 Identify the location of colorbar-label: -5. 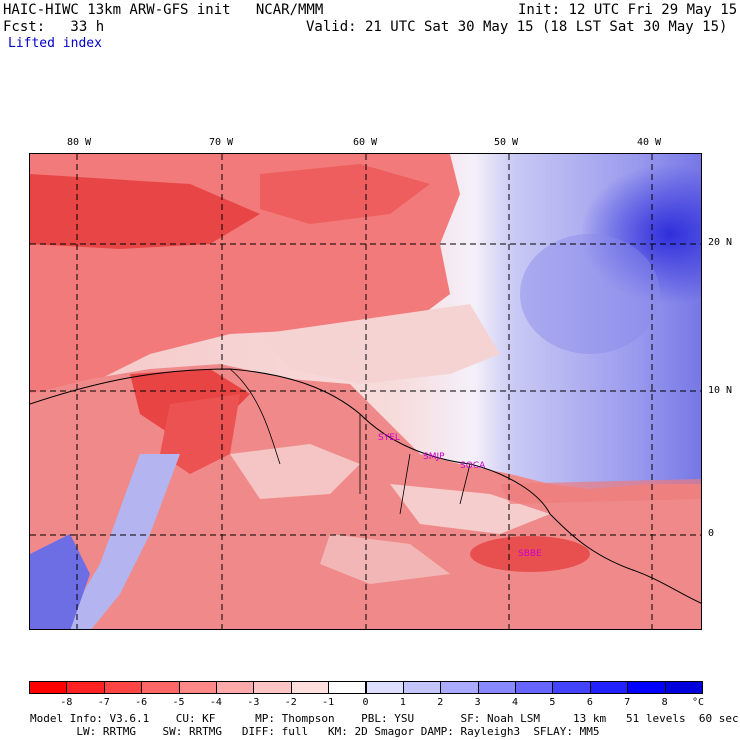
(178, 702).